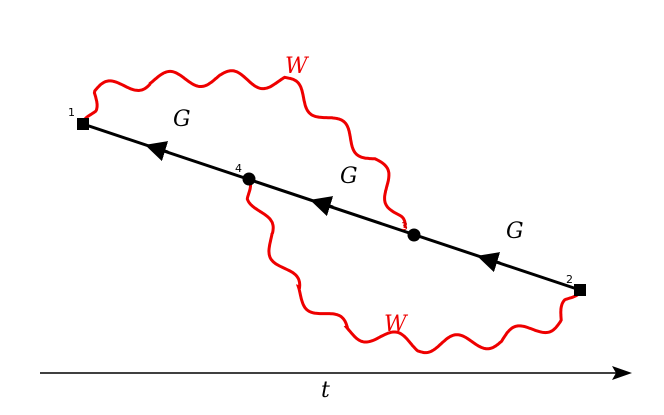 This screenshot has height=415, width=664. Describe the element at coordinates (622, 373) in the screenshot. I see `axis-arrow` at that location.